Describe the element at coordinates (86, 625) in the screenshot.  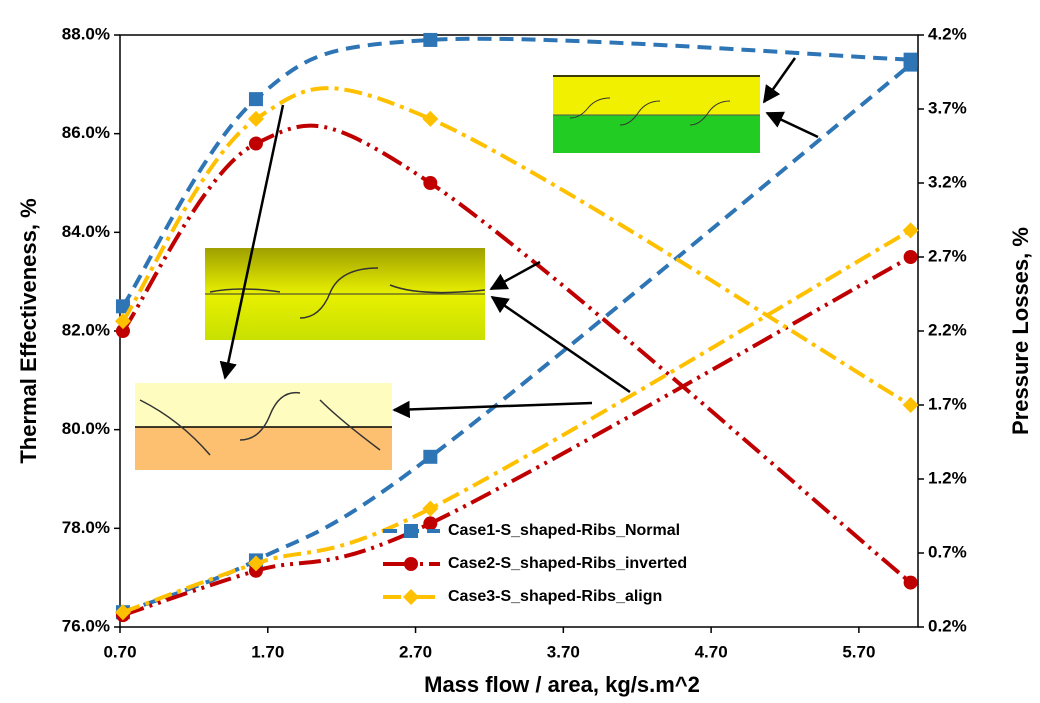
I see `y-tick-label: 76.0%` at that location.